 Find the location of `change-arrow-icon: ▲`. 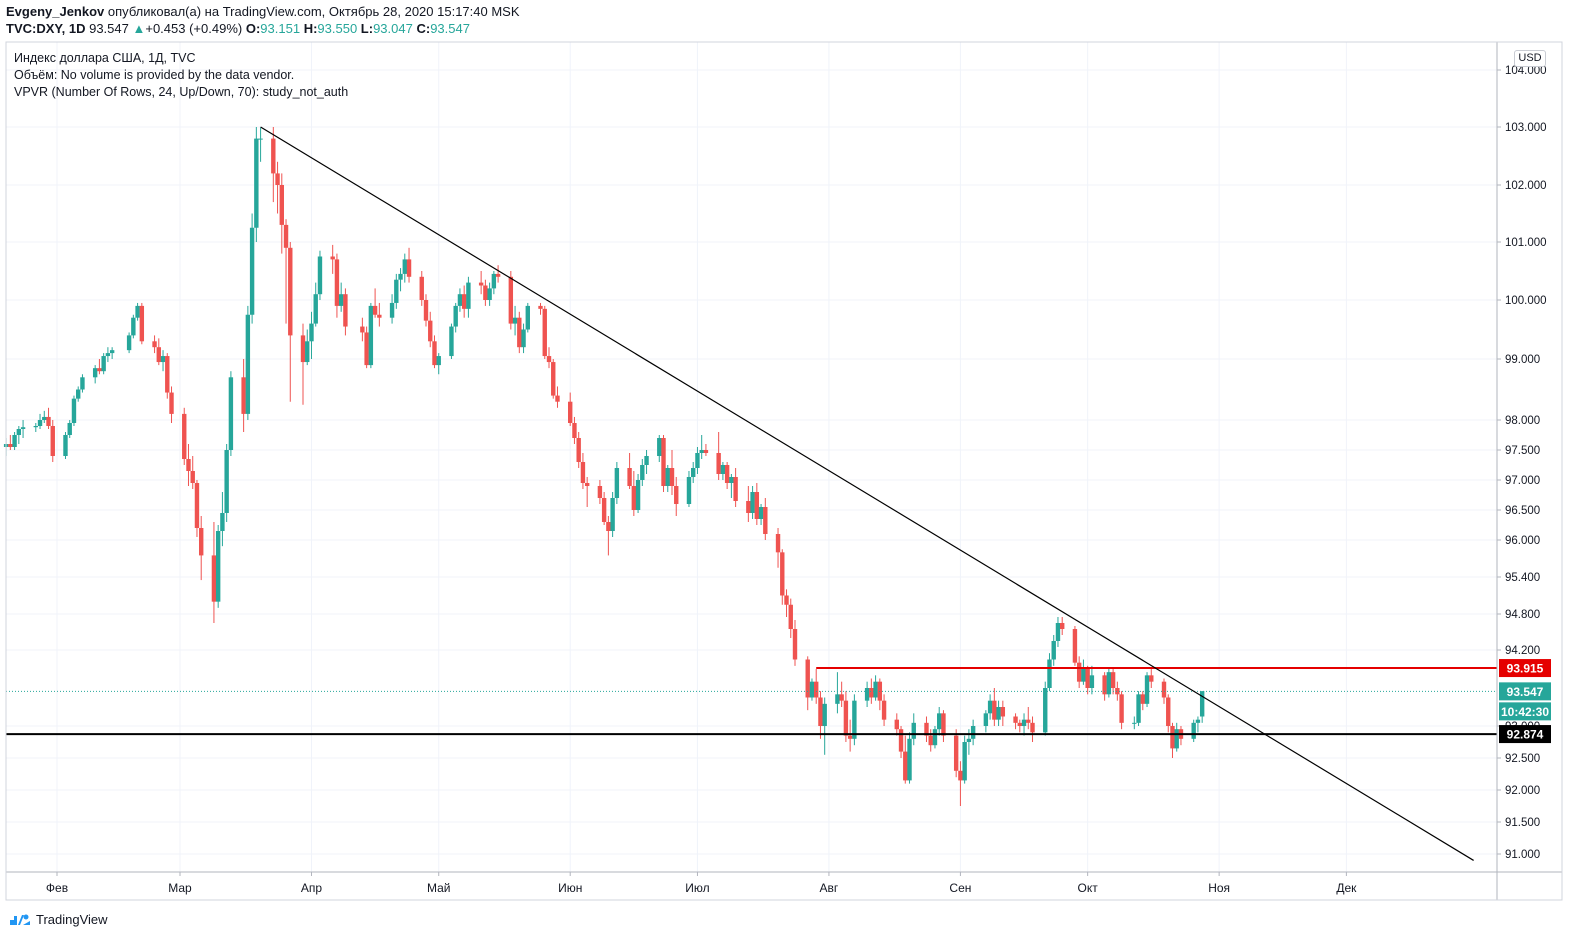

change-arrow-icon: ▲ is located at coordinates (139, 28).